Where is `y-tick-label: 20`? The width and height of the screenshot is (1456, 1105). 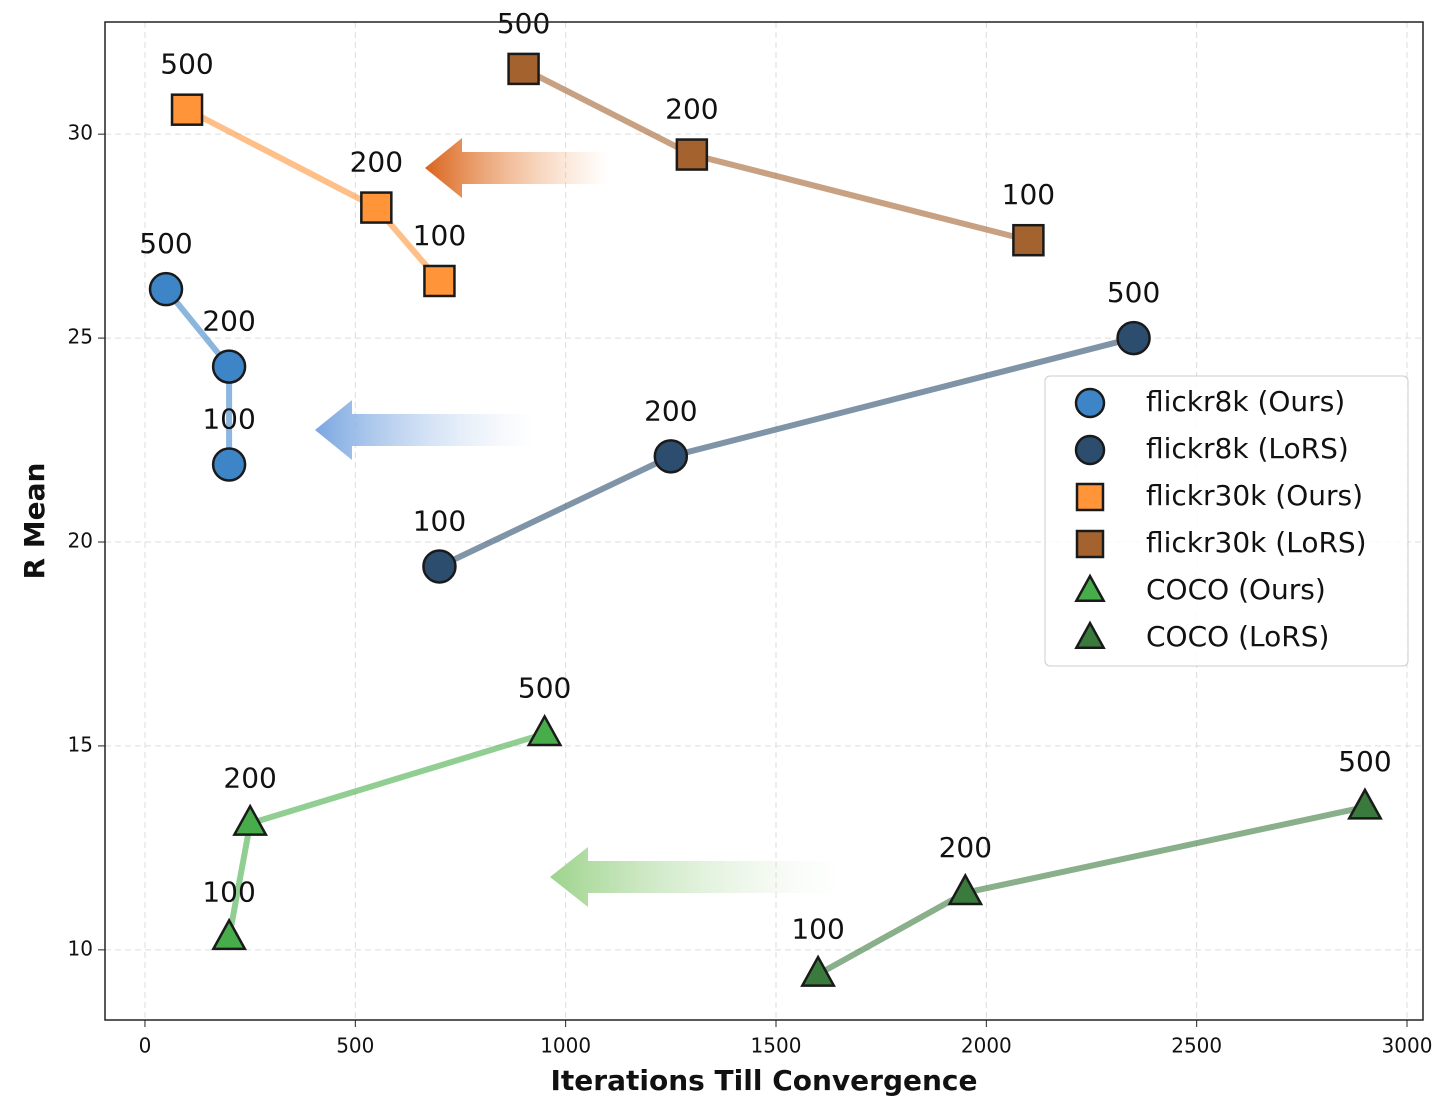 y-tick-label: 20 is located at coordinates (80, 541).